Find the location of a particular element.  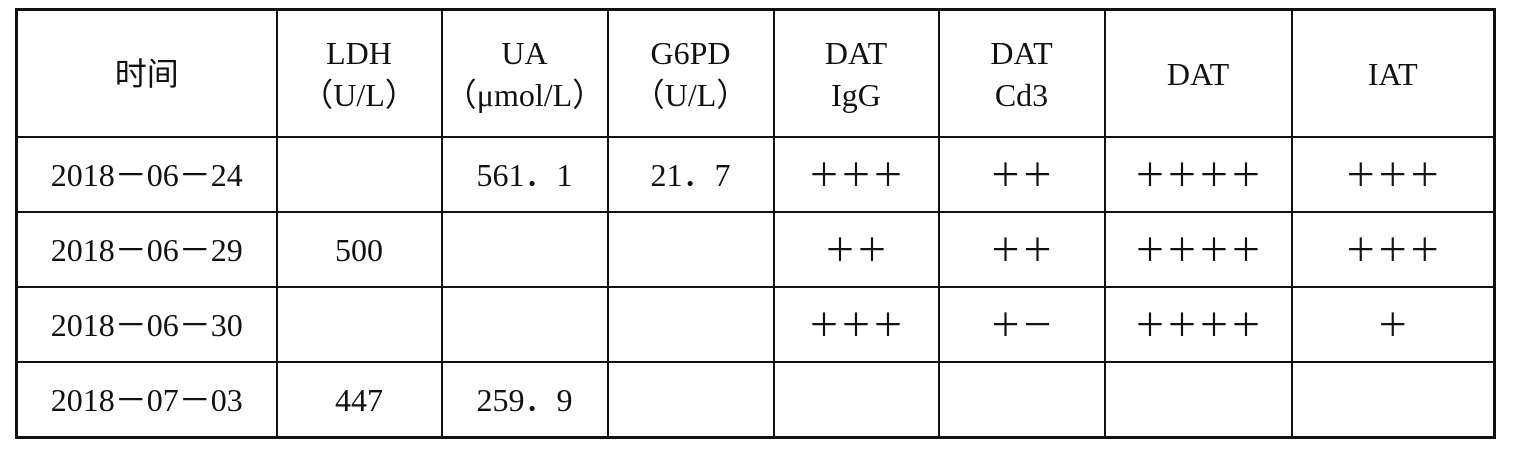

header-text: LDH is located at coordinates (359, 52).